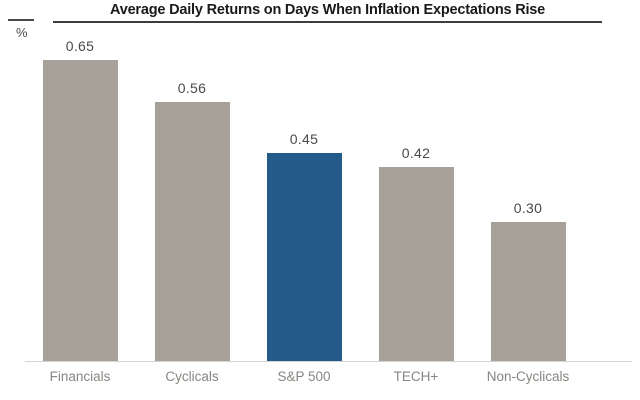 Image resolution: width=640 pixels, height=400 pixels. I want to click on header-left-rule, so click(21, 20).